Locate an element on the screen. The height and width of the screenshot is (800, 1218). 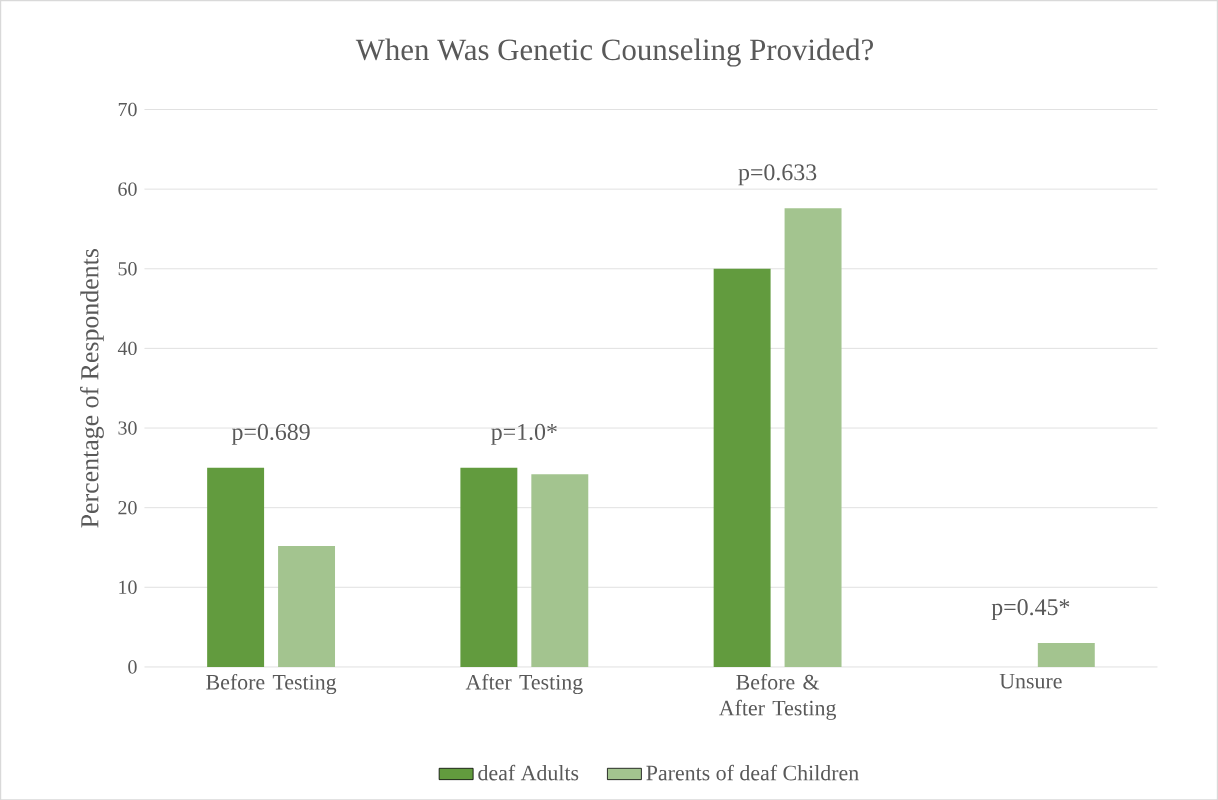
annotation: p=0.689 is located at coordinates (270, 434).